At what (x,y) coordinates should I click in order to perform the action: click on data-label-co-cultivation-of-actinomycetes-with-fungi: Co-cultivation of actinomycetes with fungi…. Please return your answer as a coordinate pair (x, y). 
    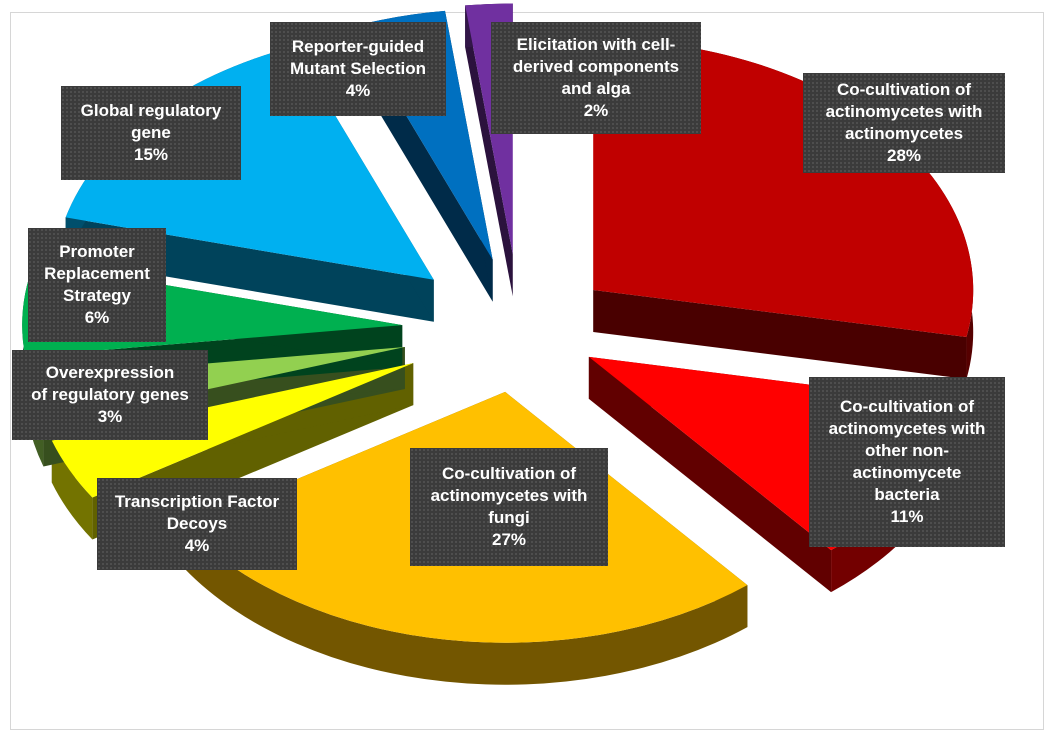
    Looking at the image, I should click on (509, 507).